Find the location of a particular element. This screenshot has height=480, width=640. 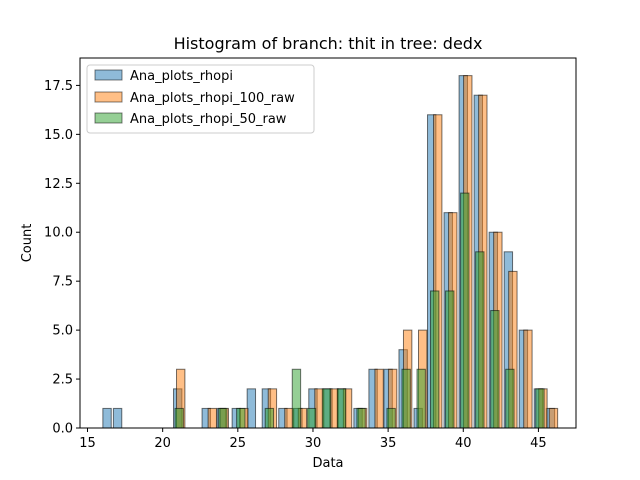

y-tick-label: 15.0 is located at coordinates (58, 135).